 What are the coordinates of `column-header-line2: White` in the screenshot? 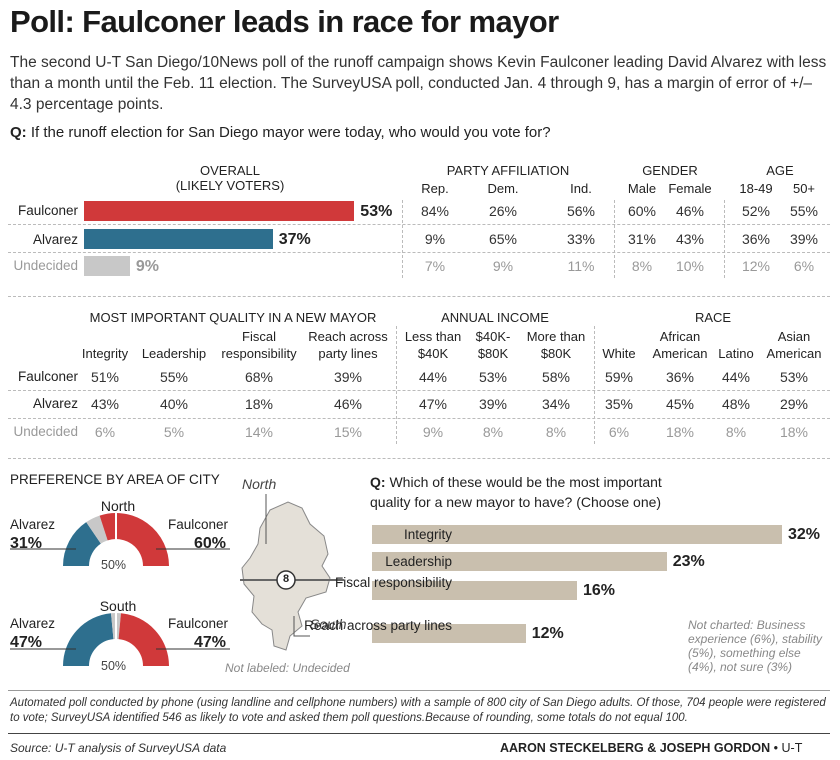 It's located at (619, 353).